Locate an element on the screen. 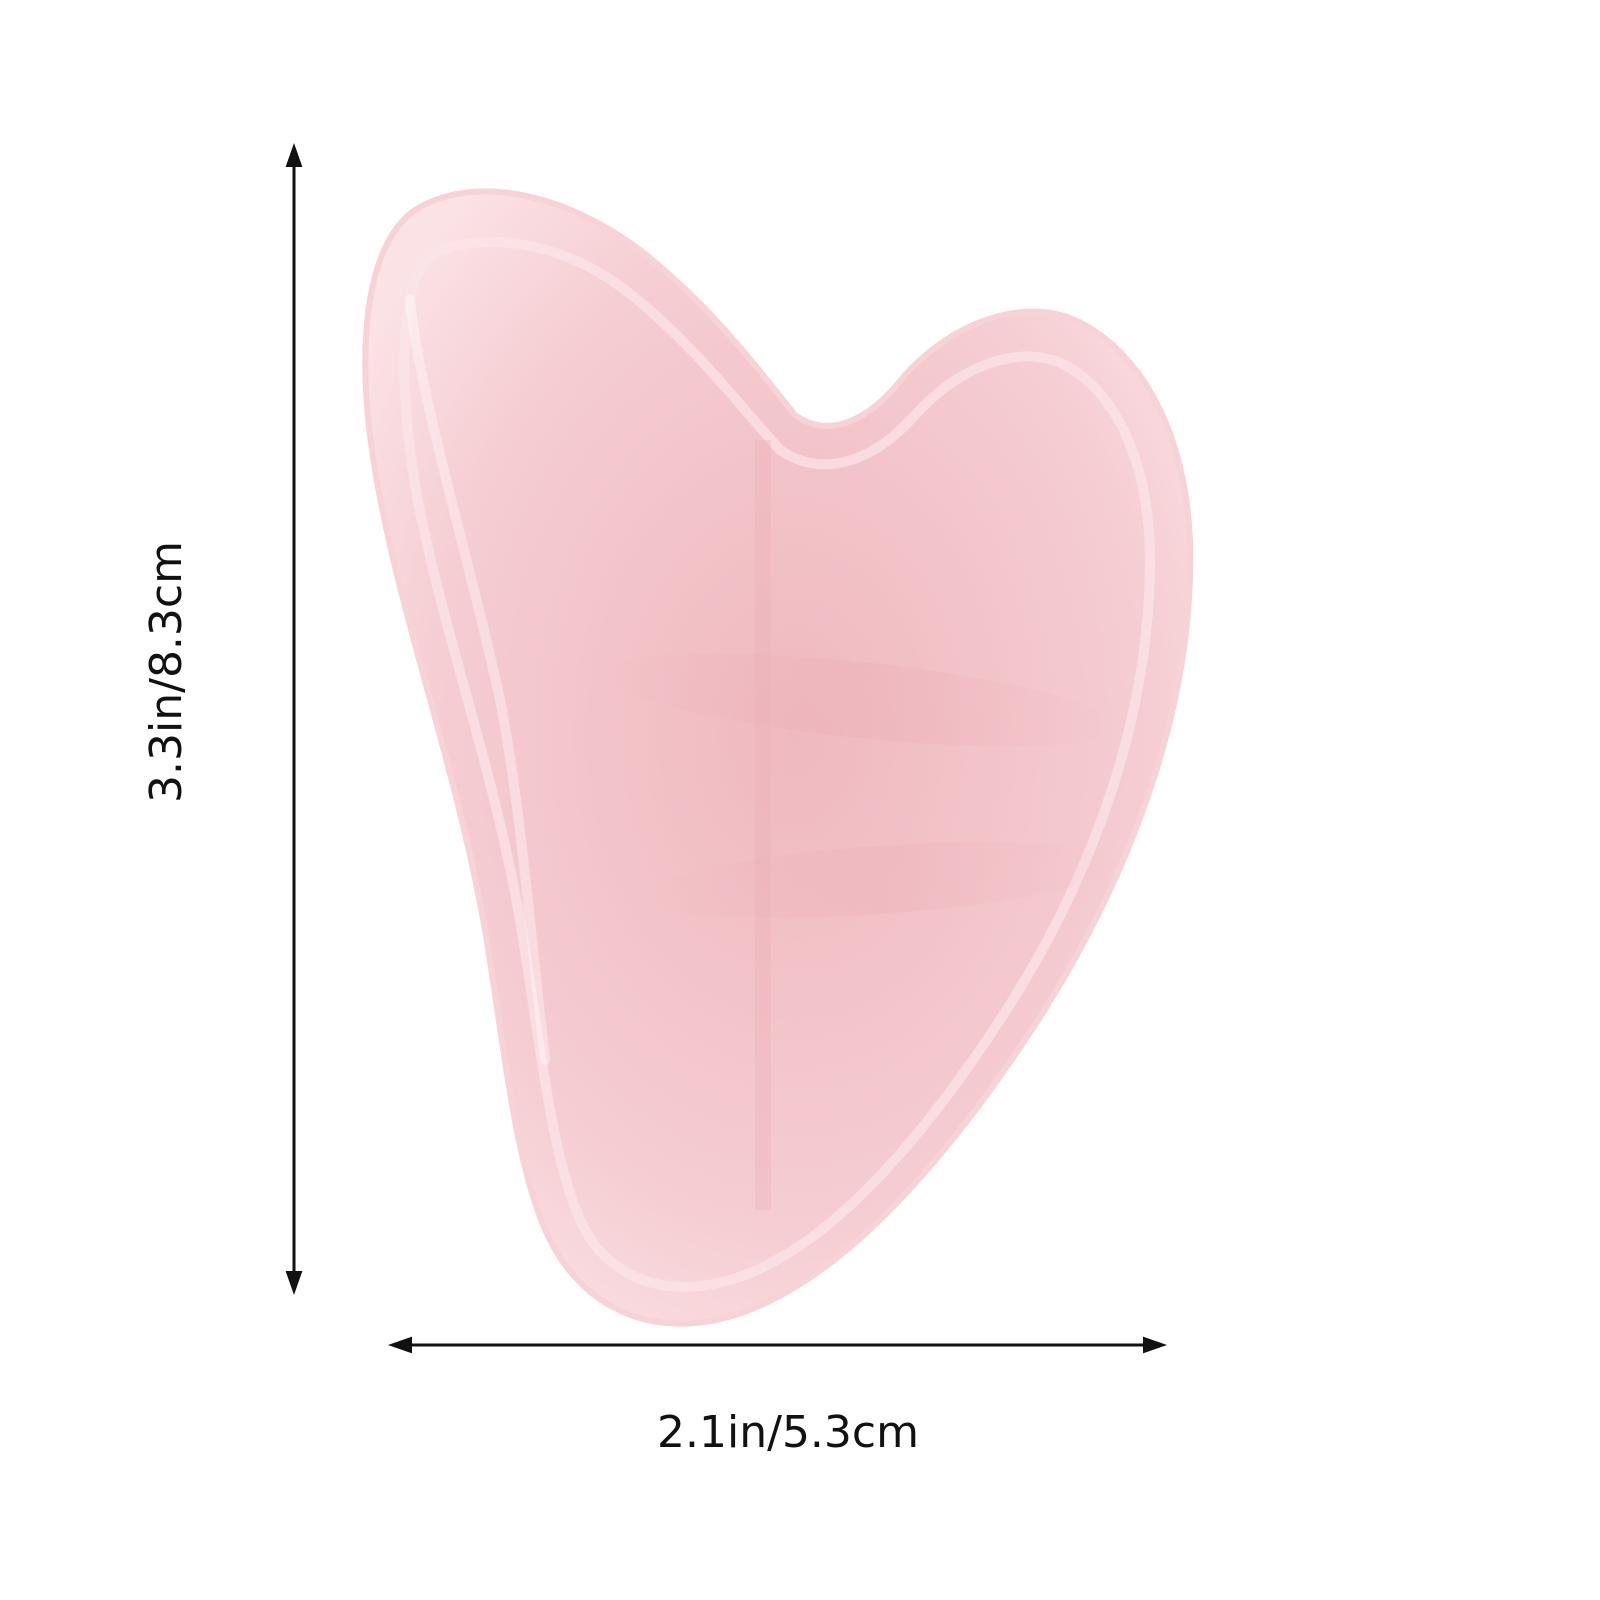 This screenshot has height=1600, width=1600. width-dimension-label: 2.1in/5.3cm is located at coordinates (788, 1432).